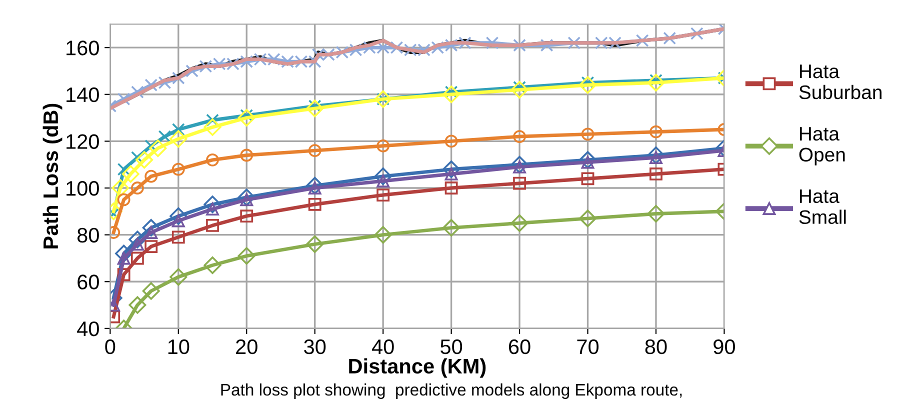 The height and width of the screenshot is (403, 903). I want to click on y-axis-title: Path Loss (dB), so click(52, 176).